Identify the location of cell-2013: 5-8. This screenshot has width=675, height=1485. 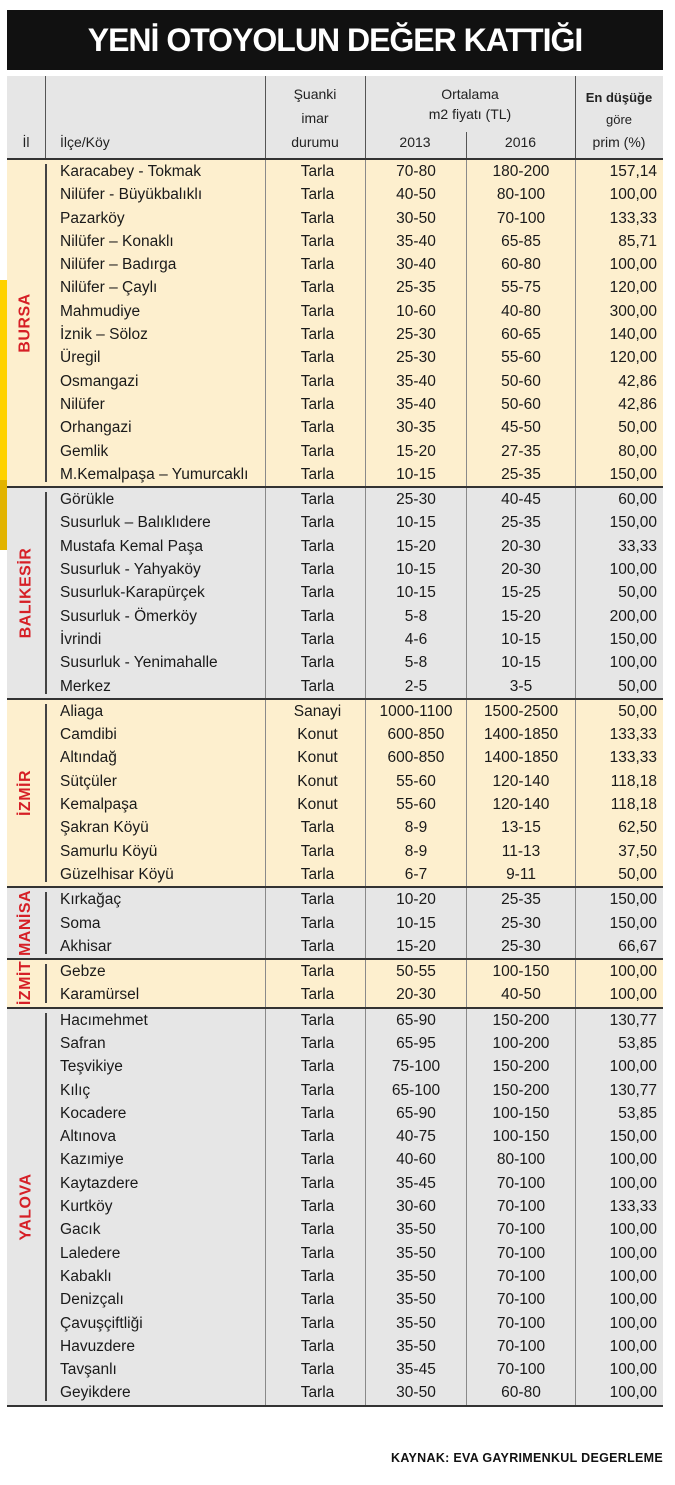
(416, 616).